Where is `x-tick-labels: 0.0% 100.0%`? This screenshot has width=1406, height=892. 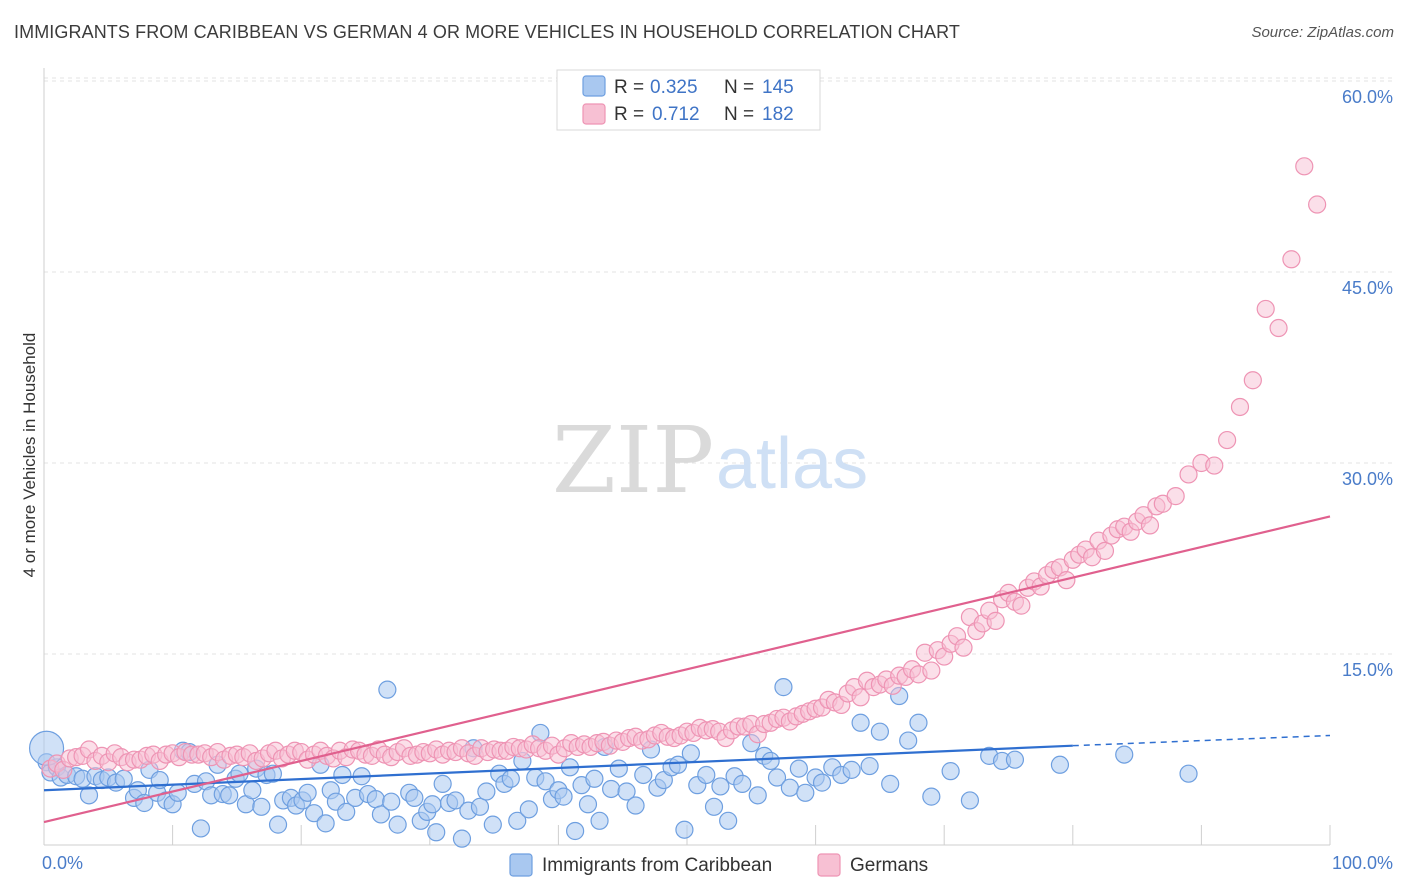
x-tick-labels: 0.0% 100.0% is located at coordinates (717, 863).